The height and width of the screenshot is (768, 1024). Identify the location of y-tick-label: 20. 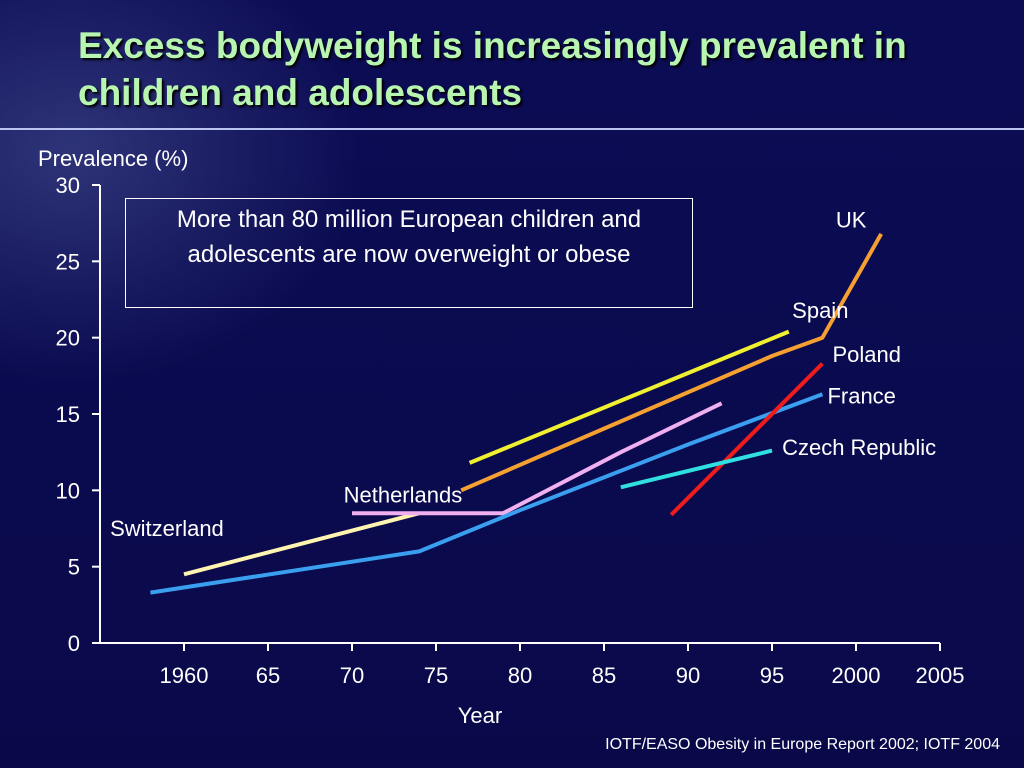
(68, 338).